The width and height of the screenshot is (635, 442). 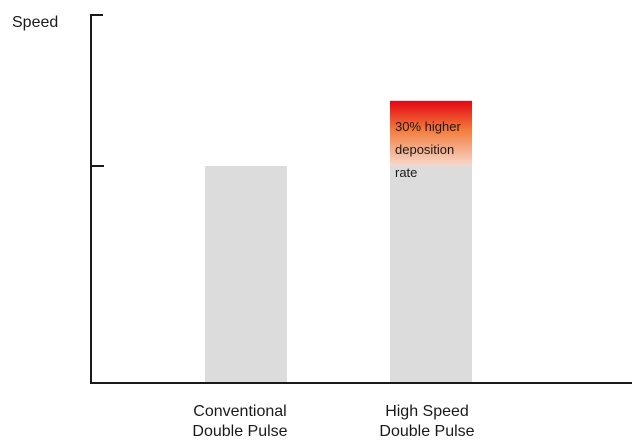 I want to click on highlight-group: 30% higher deposition rate, so click(x=431, y=140).